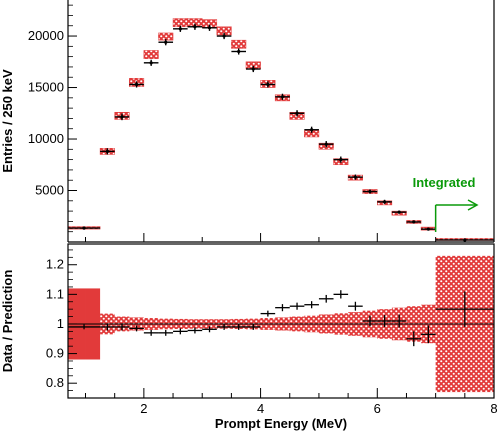 The height and width of the screenshot is (432, 500). I want to click on ratio-y-axis-label: Data / Prediction, so click(7, 321).